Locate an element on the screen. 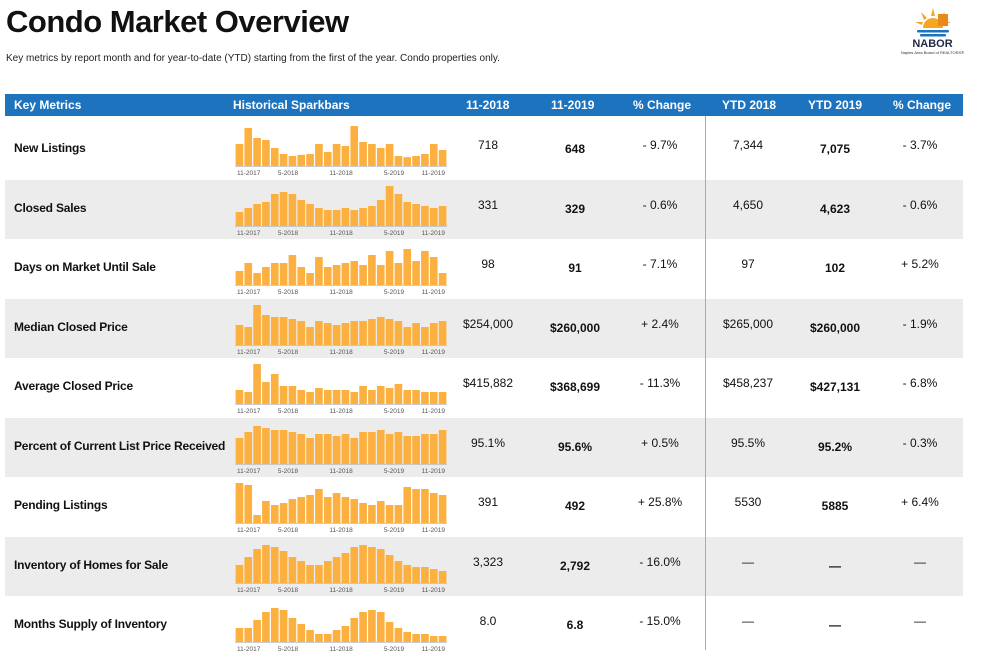 This screenshot has height=655, width=984. metric-label: Days on Market Until Sale is located at coordinates (85, 267).